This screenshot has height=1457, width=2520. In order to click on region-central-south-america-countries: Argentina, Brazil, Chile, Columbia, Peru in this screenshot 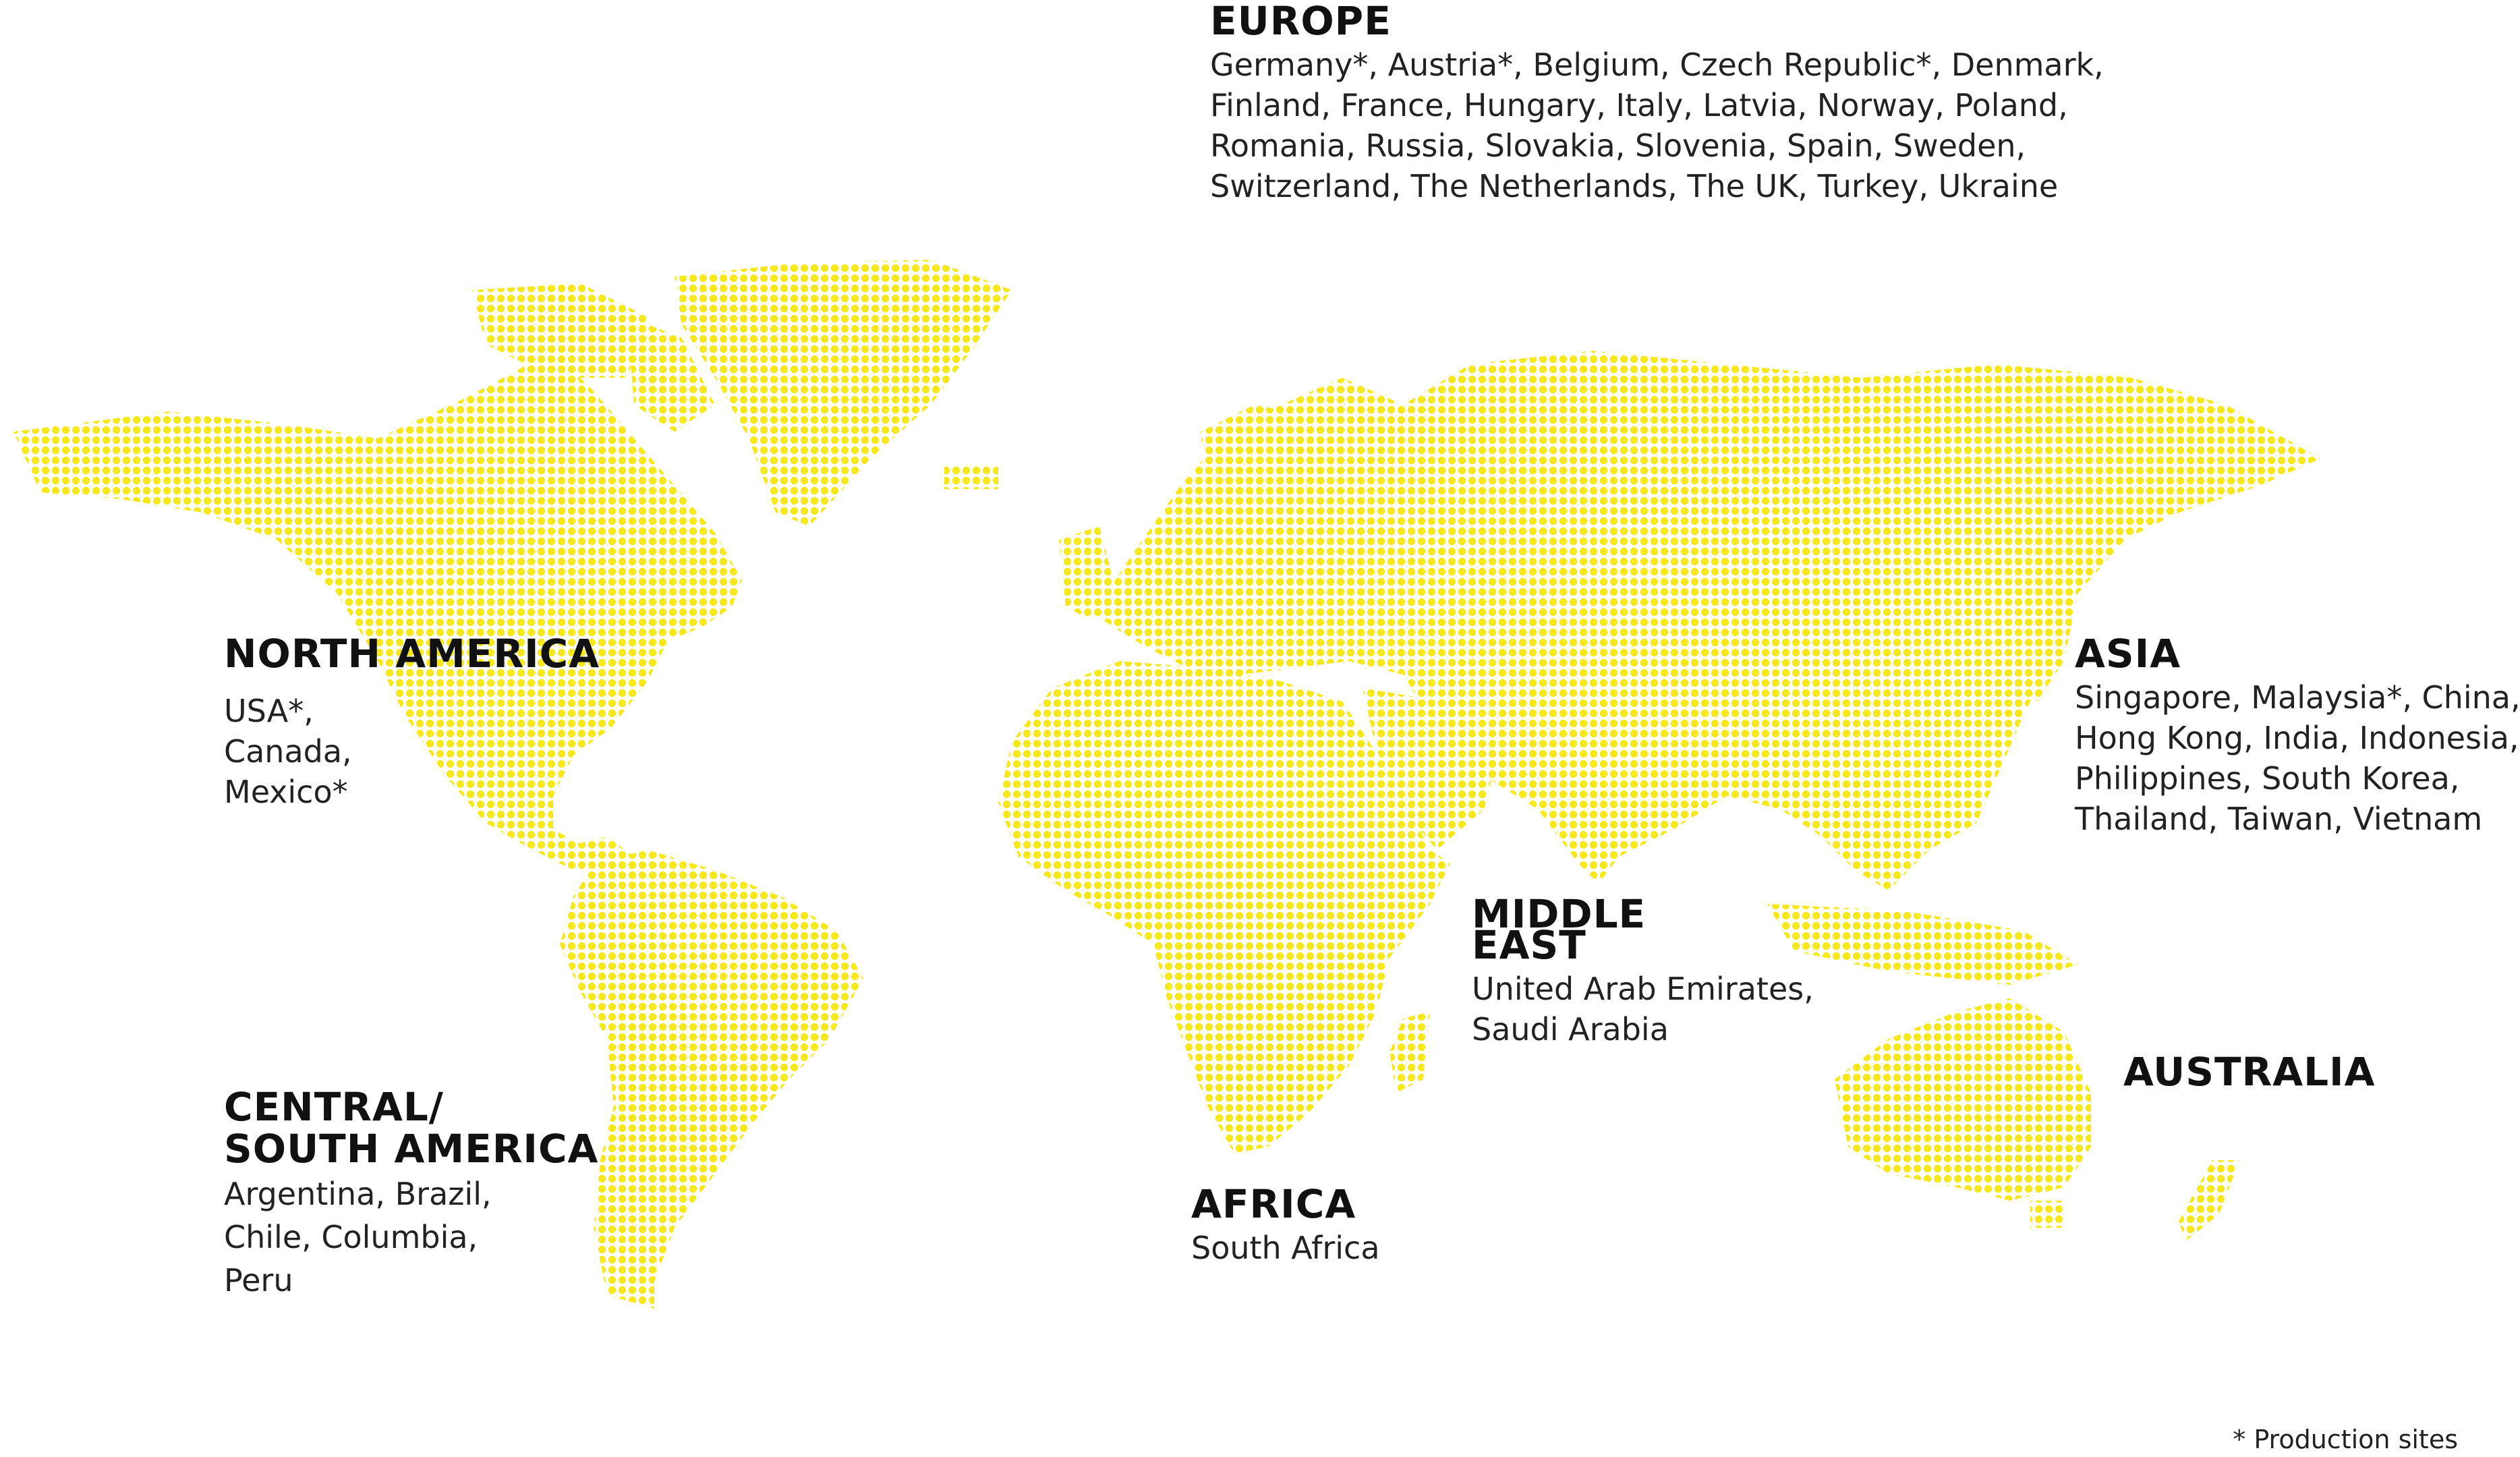, I will do `click(411, 1237)`.